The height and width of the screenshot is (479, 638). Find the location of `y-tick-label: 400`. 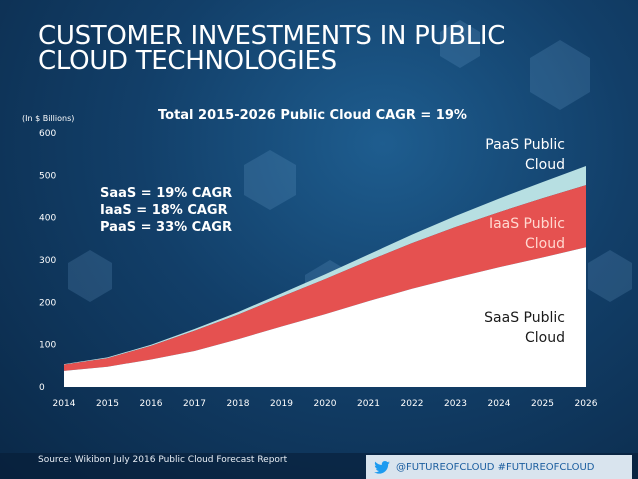

y-tick-label: 400 is located at coordinates (47, 219).